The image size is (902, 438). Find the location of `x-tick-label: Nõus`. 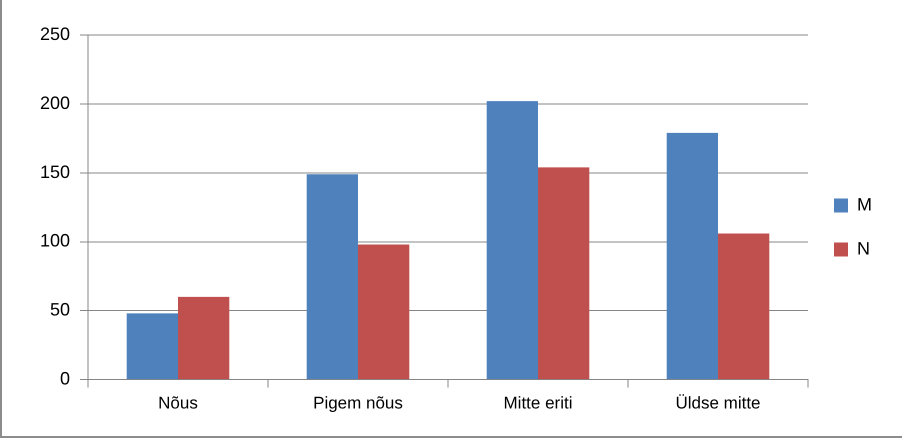

x-tick-label: Nõus is located at coordinates (178, 402).